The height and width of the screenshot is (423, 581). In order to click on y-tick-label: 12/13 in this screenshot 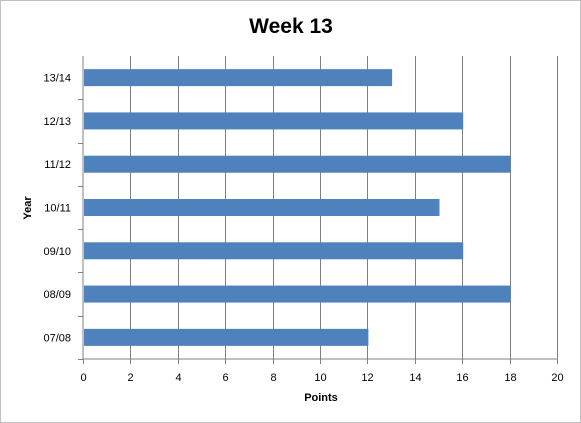, I will do `click(57, 122)`.